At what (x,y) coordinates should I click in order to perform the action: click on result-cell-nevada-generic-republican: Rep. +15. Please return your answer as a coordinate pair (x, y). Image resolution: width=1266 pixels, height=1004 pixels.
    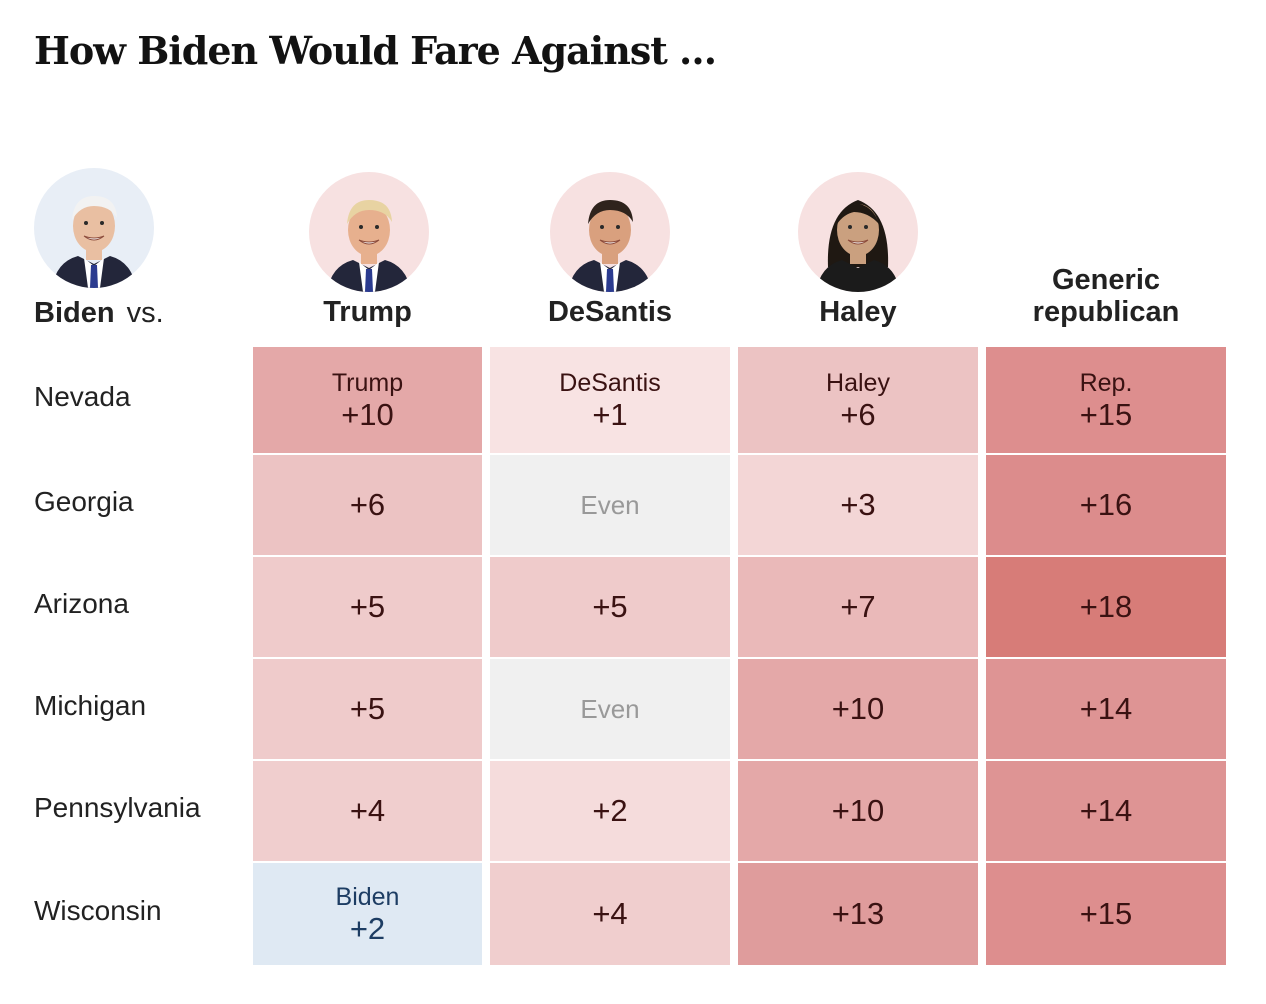
    Looking at the image, I should click on (1106, 400).